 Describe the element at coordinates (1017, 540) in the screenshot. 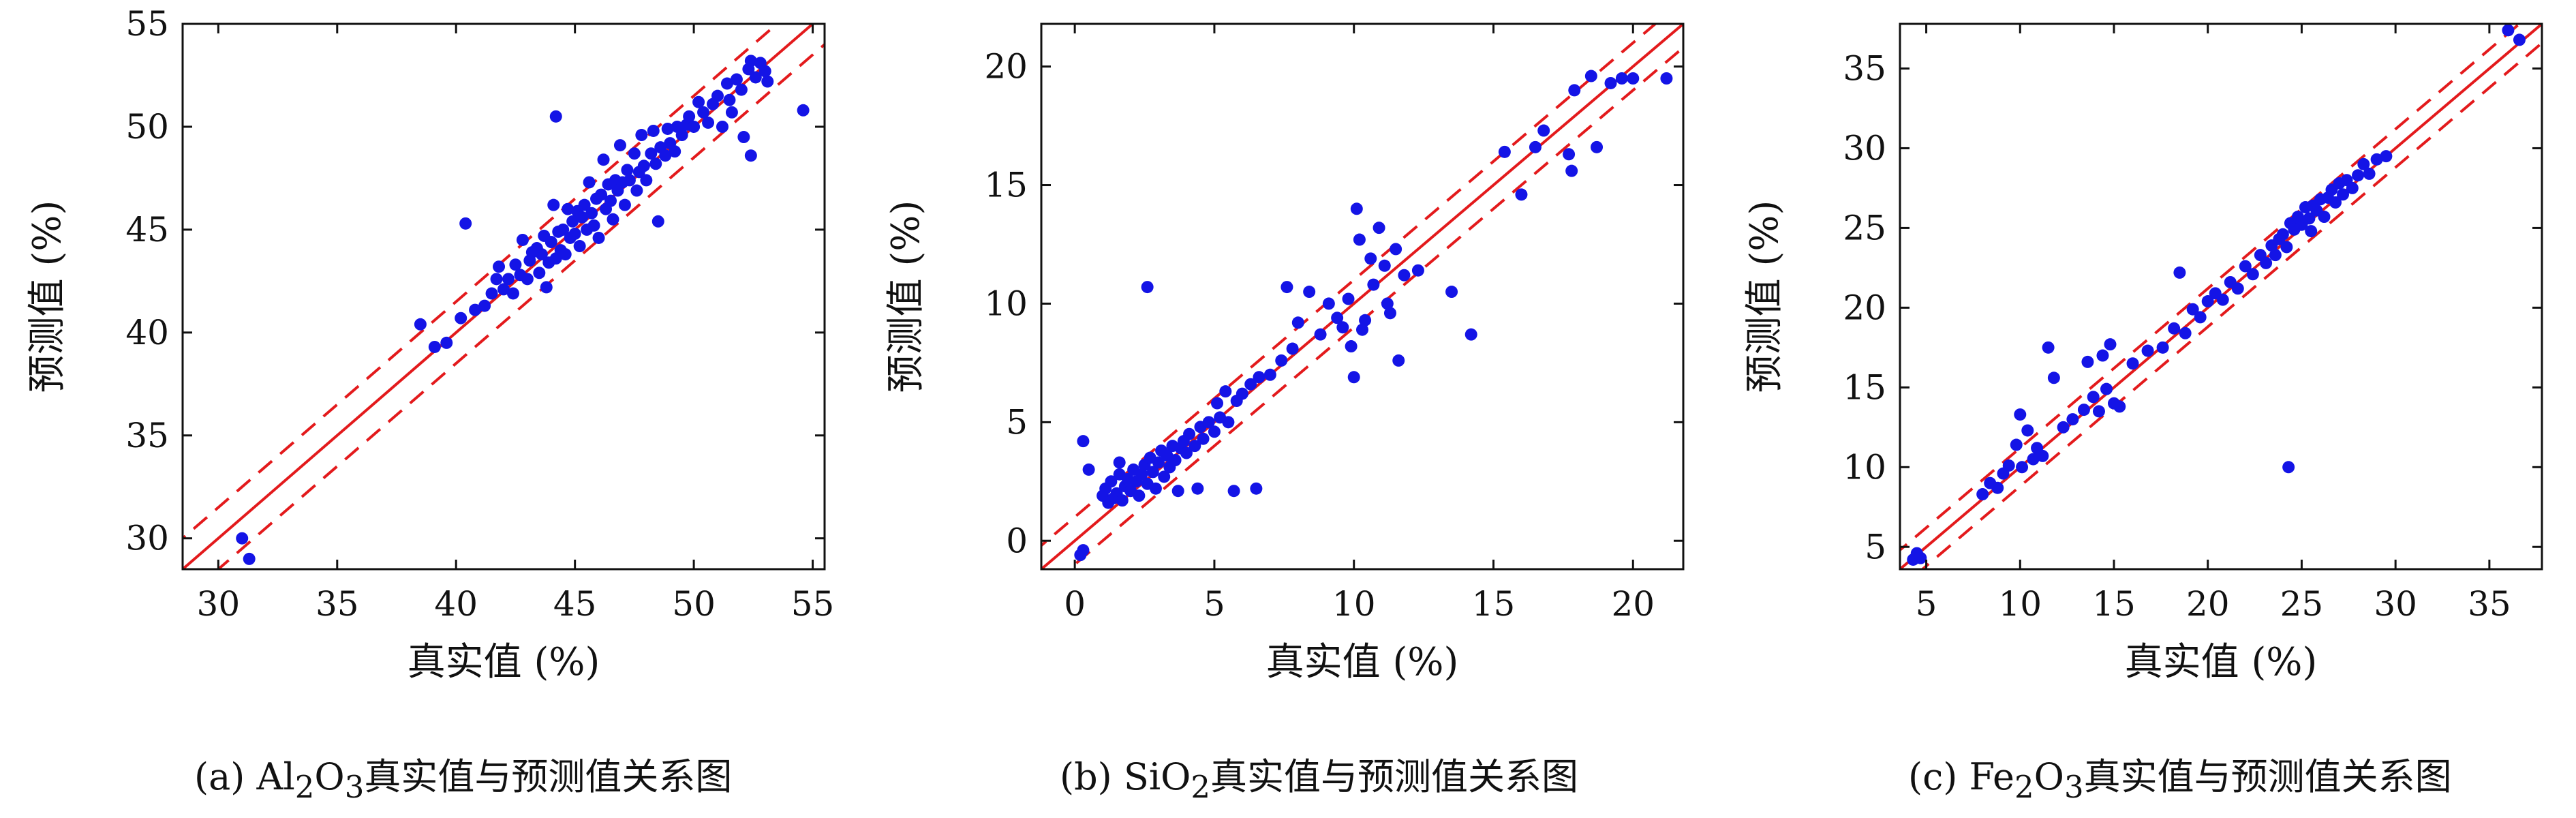

I see `y-tick-label: 0` at that location.